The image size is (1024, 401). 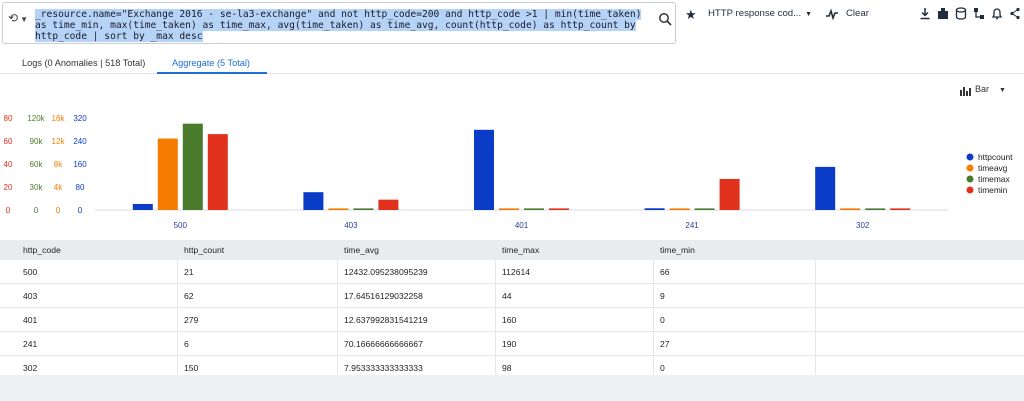 What do you see at coordinates (995, 157) in the screenshot?
I see `legend-label-httpcount: httpcount` at bounding box center [995, 157].